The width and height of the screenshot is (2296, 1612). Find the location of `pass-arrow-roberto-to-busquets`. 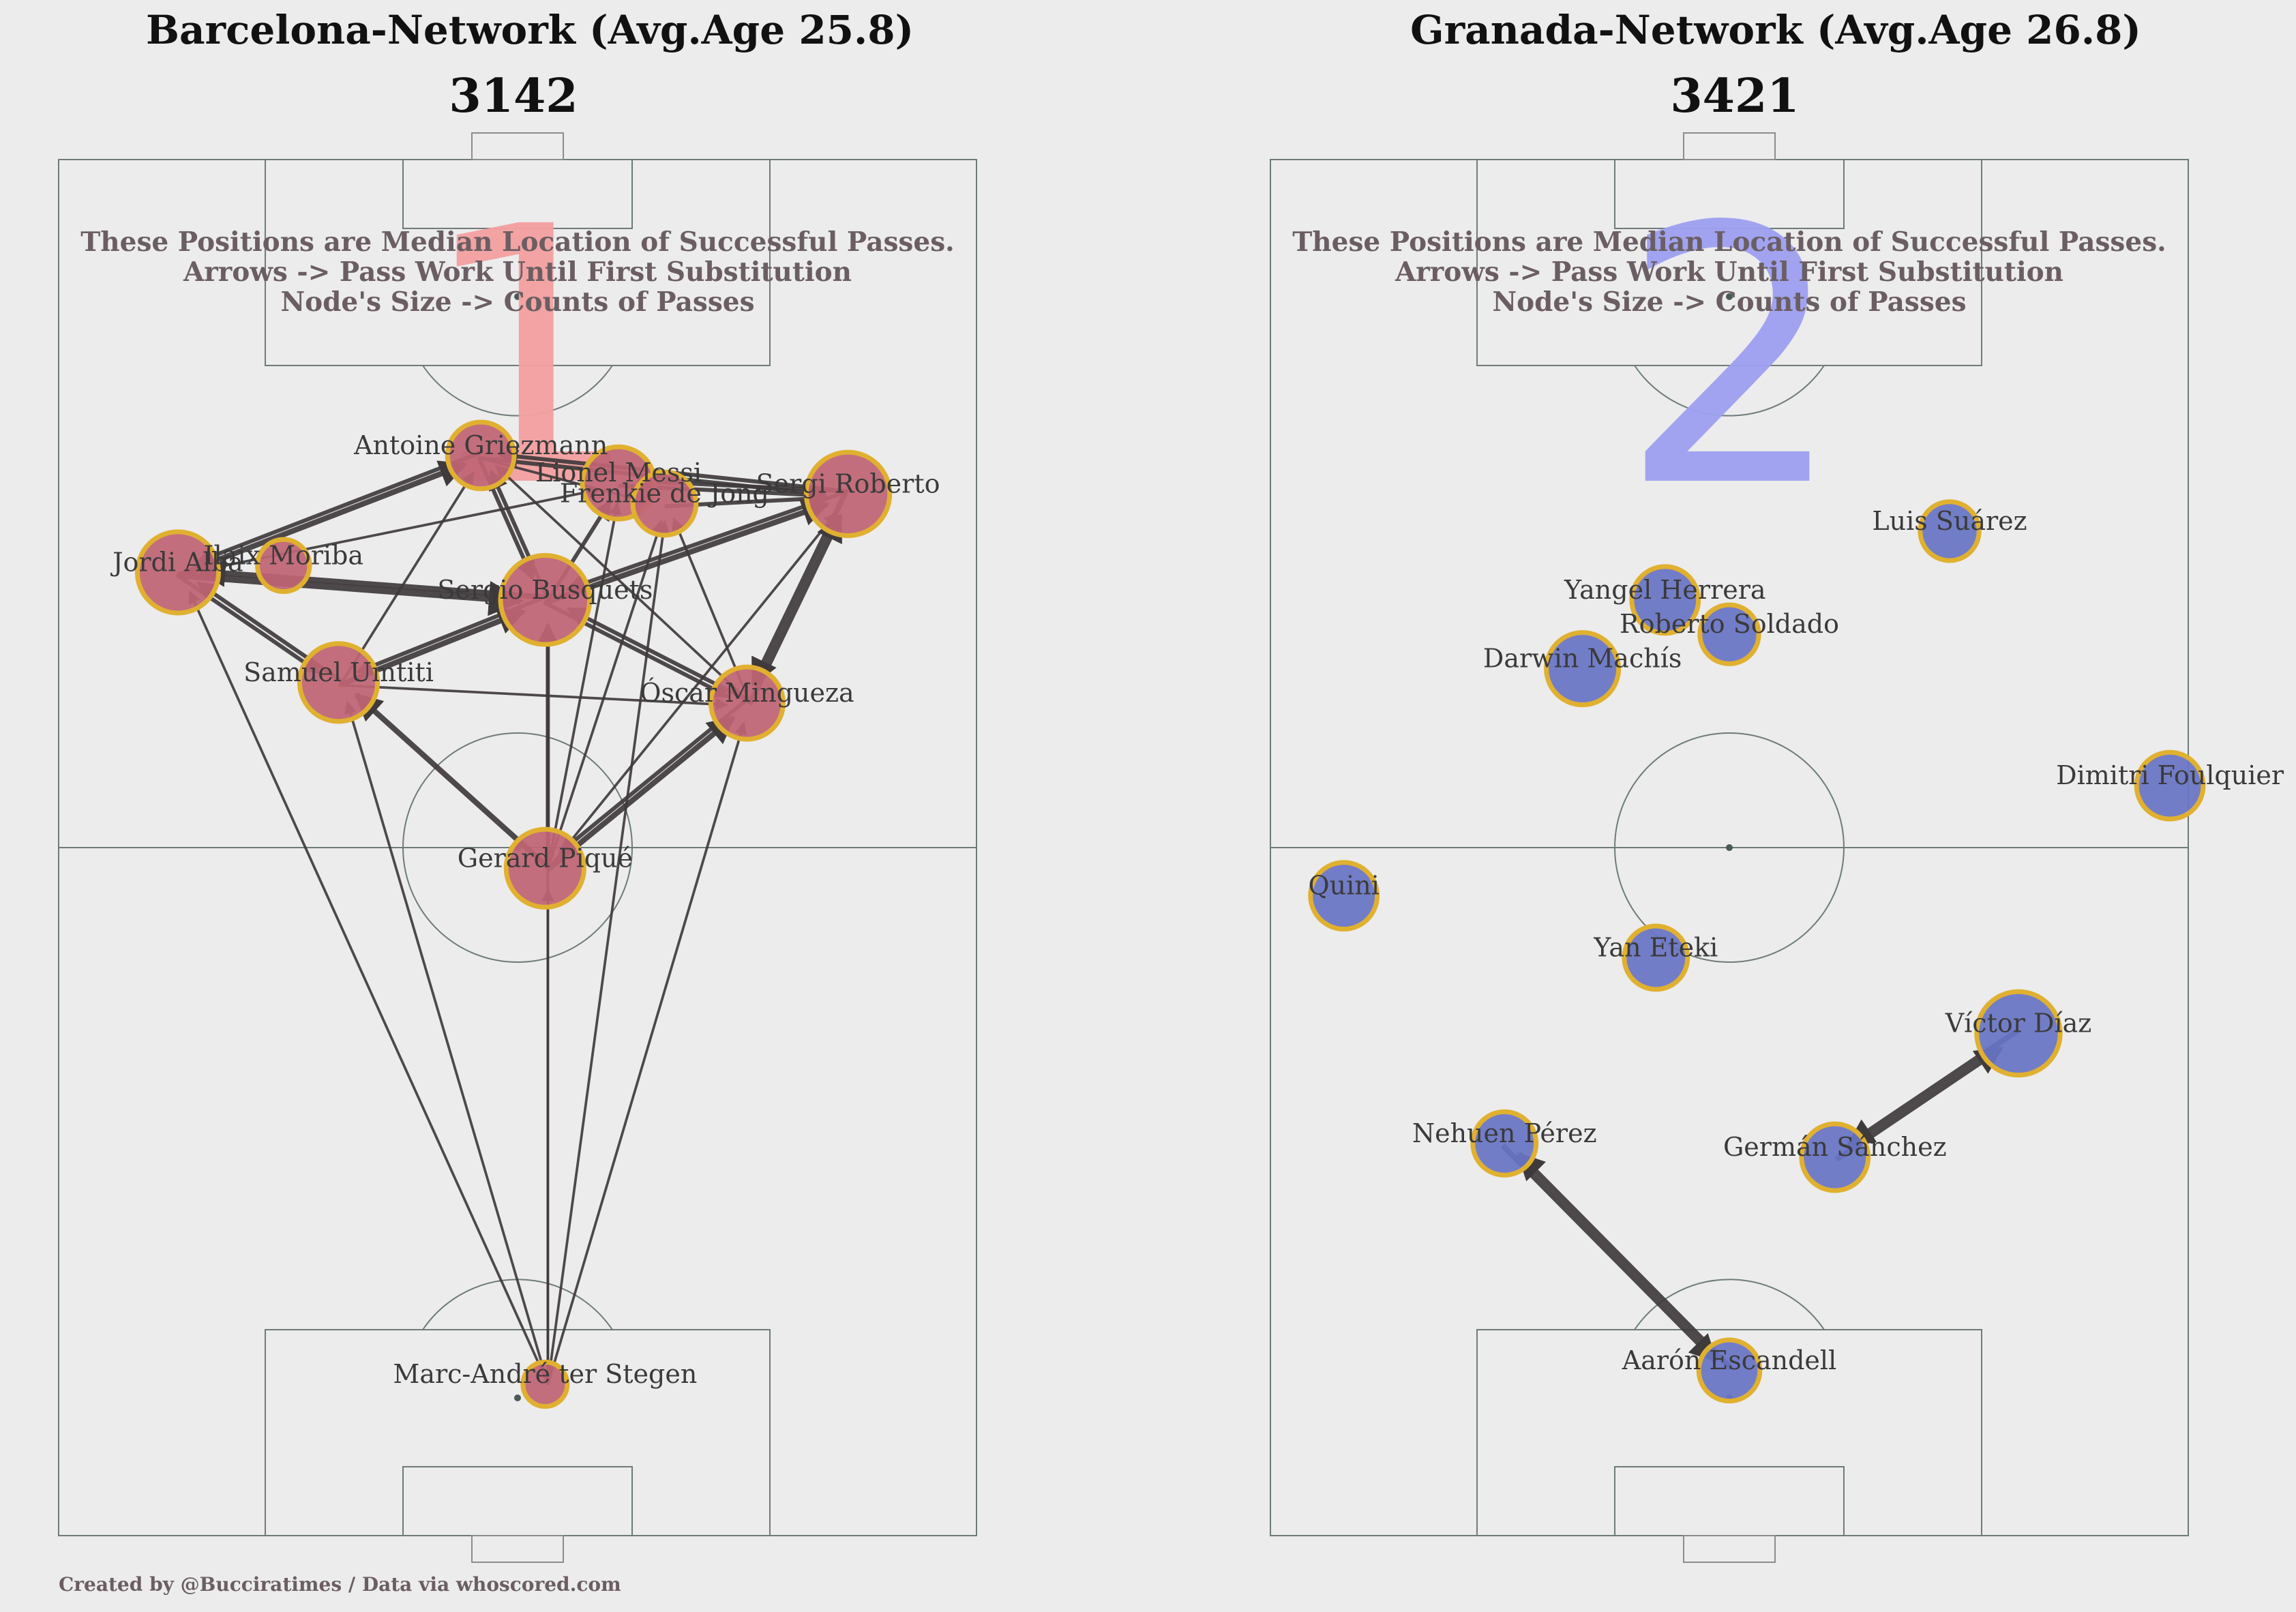

pass-arrow-roberto-to-busquets is located at coordinates (706, 541).